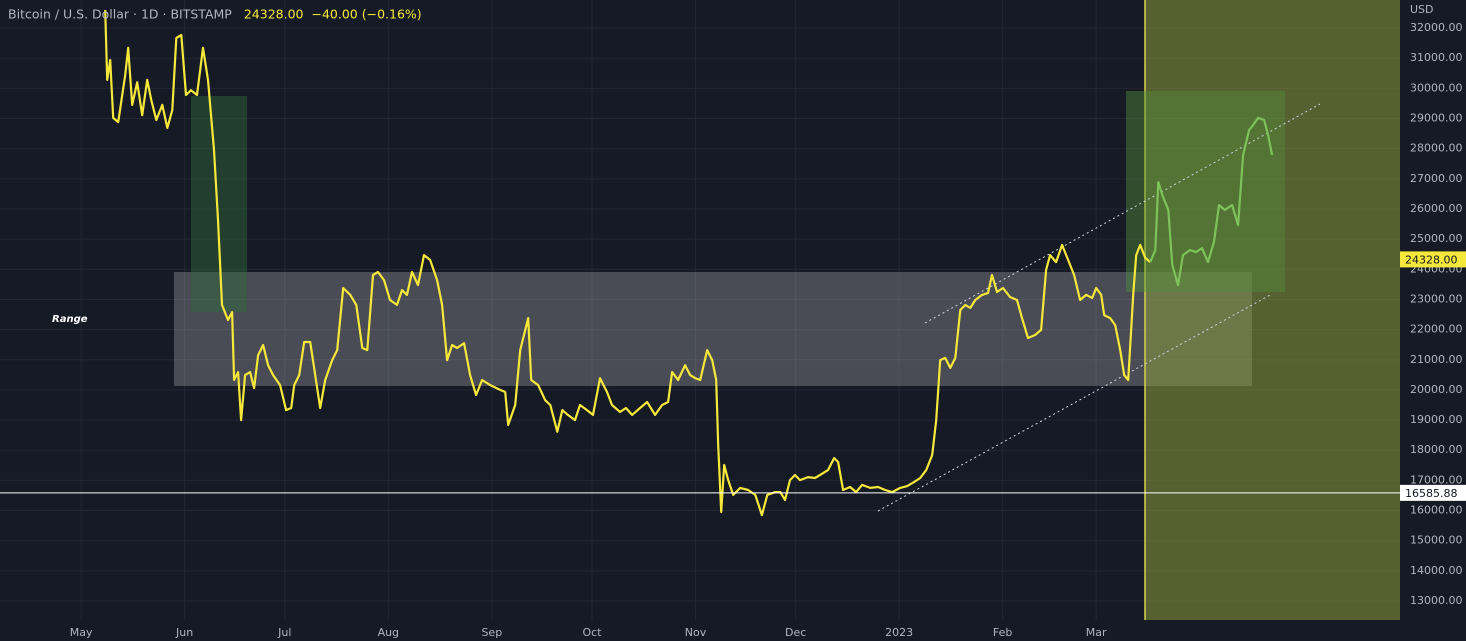  Describe the element at coordinates (284, 632) in the screenshot. I see `x-tick-label: Jul` at that location.